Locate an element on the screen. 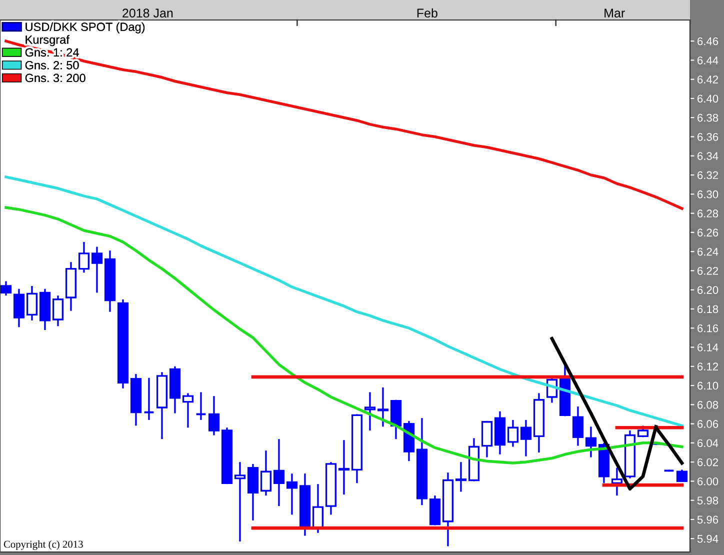 The width and height of the screenshot is (724, 555). text: 2018 Jan is located at coordinates (147, 13).